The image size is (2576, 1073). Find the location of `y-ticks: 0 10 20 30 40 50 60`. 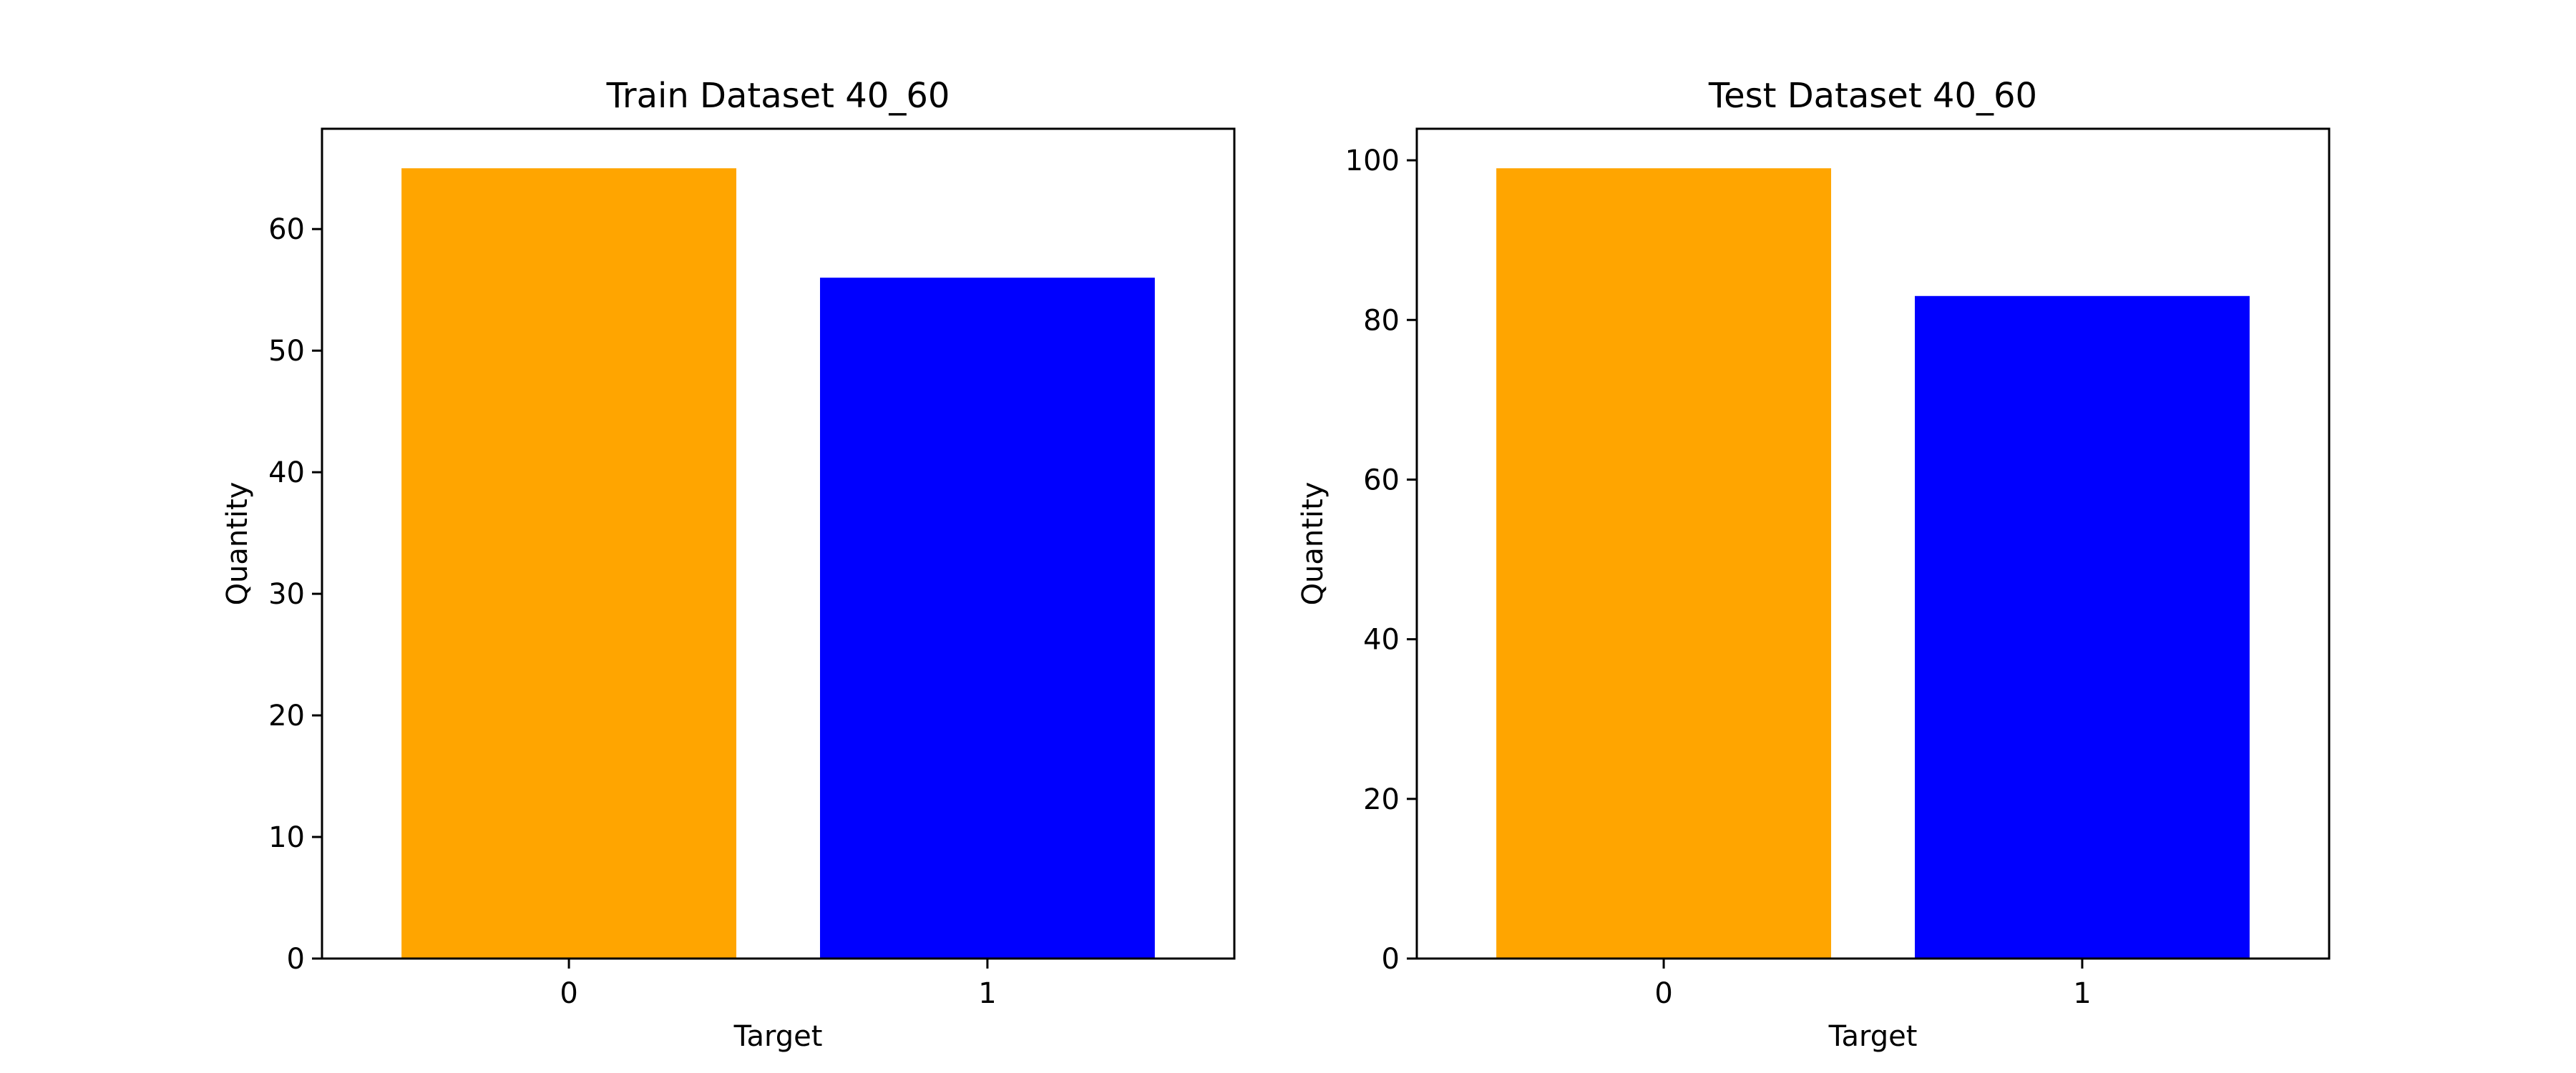

y-ticks: 0 10 20 30 40 50 60 is located at coordinates (295, 594).